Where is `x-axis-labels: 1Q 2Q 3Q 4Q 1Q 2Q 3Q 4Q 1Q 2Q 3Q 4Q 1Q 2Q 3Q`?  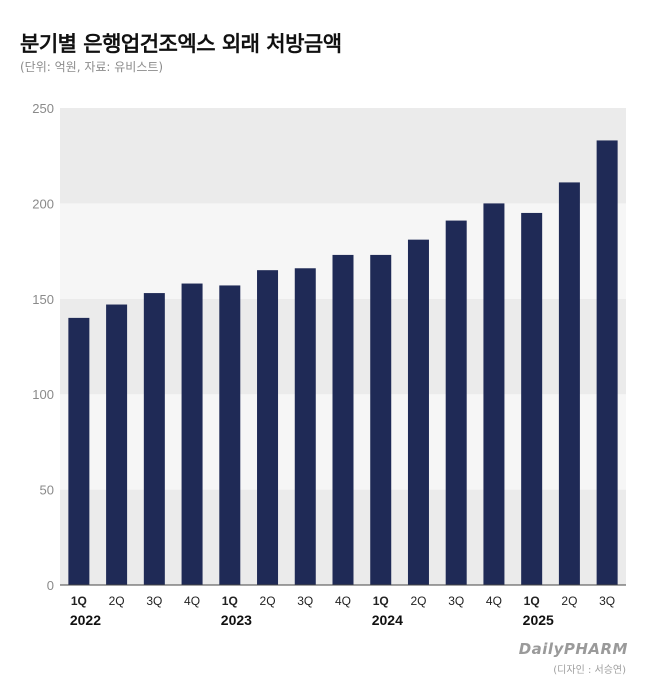 x-axis-labels: 1Q 2Q 3Q 4Q 1Q 2Q 3Q 4Q 1Q 2Q 3Q 4Q 1Q 2Q 3Q is located at coordinates (343, 601).